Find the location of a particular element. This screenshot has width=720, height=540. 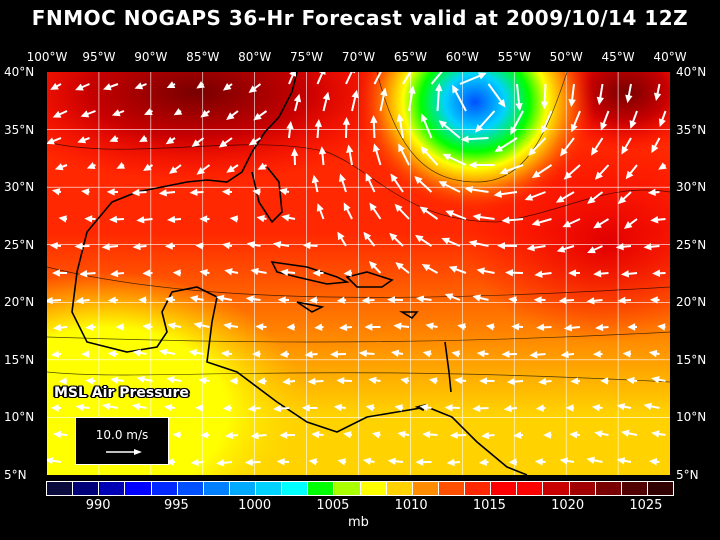

colorbar is located at coordinates (360, 488).